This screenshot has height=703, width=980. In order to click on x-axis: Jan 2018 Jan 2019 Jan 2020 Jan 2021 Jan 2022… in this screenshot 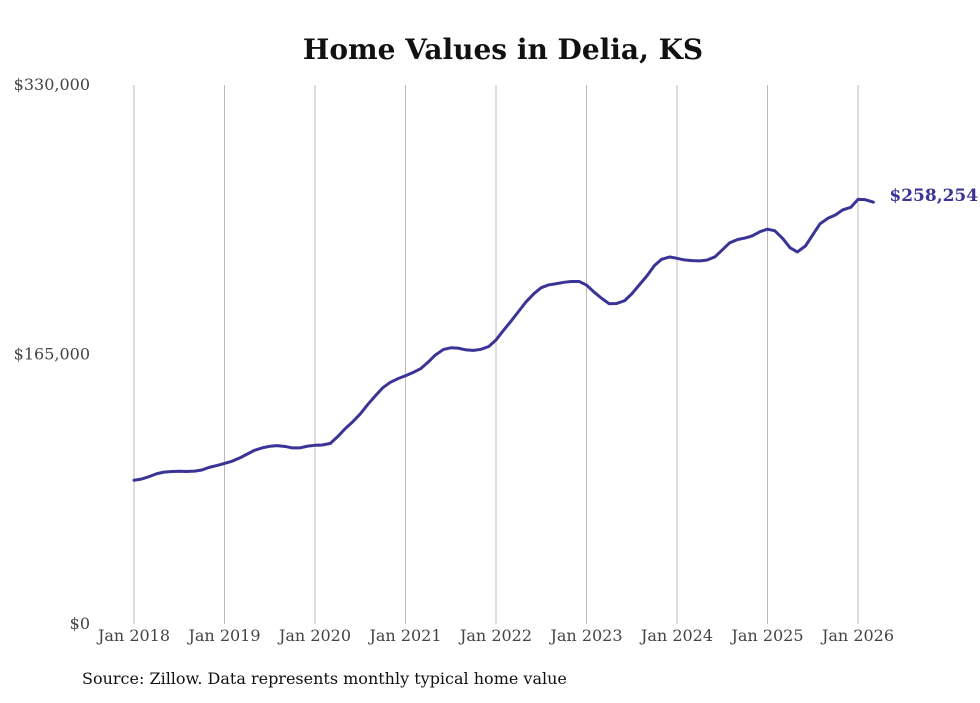, I will do `click(495, 635)`.